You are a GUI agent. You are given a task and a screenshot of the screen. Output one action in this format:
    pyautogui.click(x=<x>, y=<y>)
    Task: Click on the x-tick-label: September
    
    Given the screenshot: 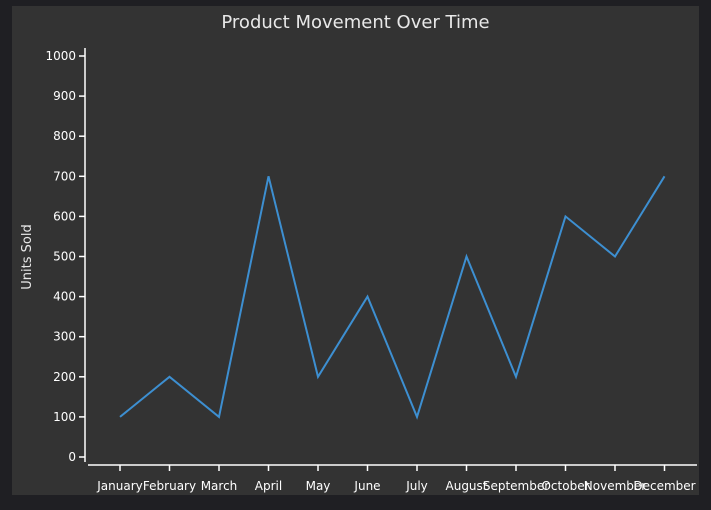 What is the action you would take?
    pyautogui.click(x=516, y=486)
    